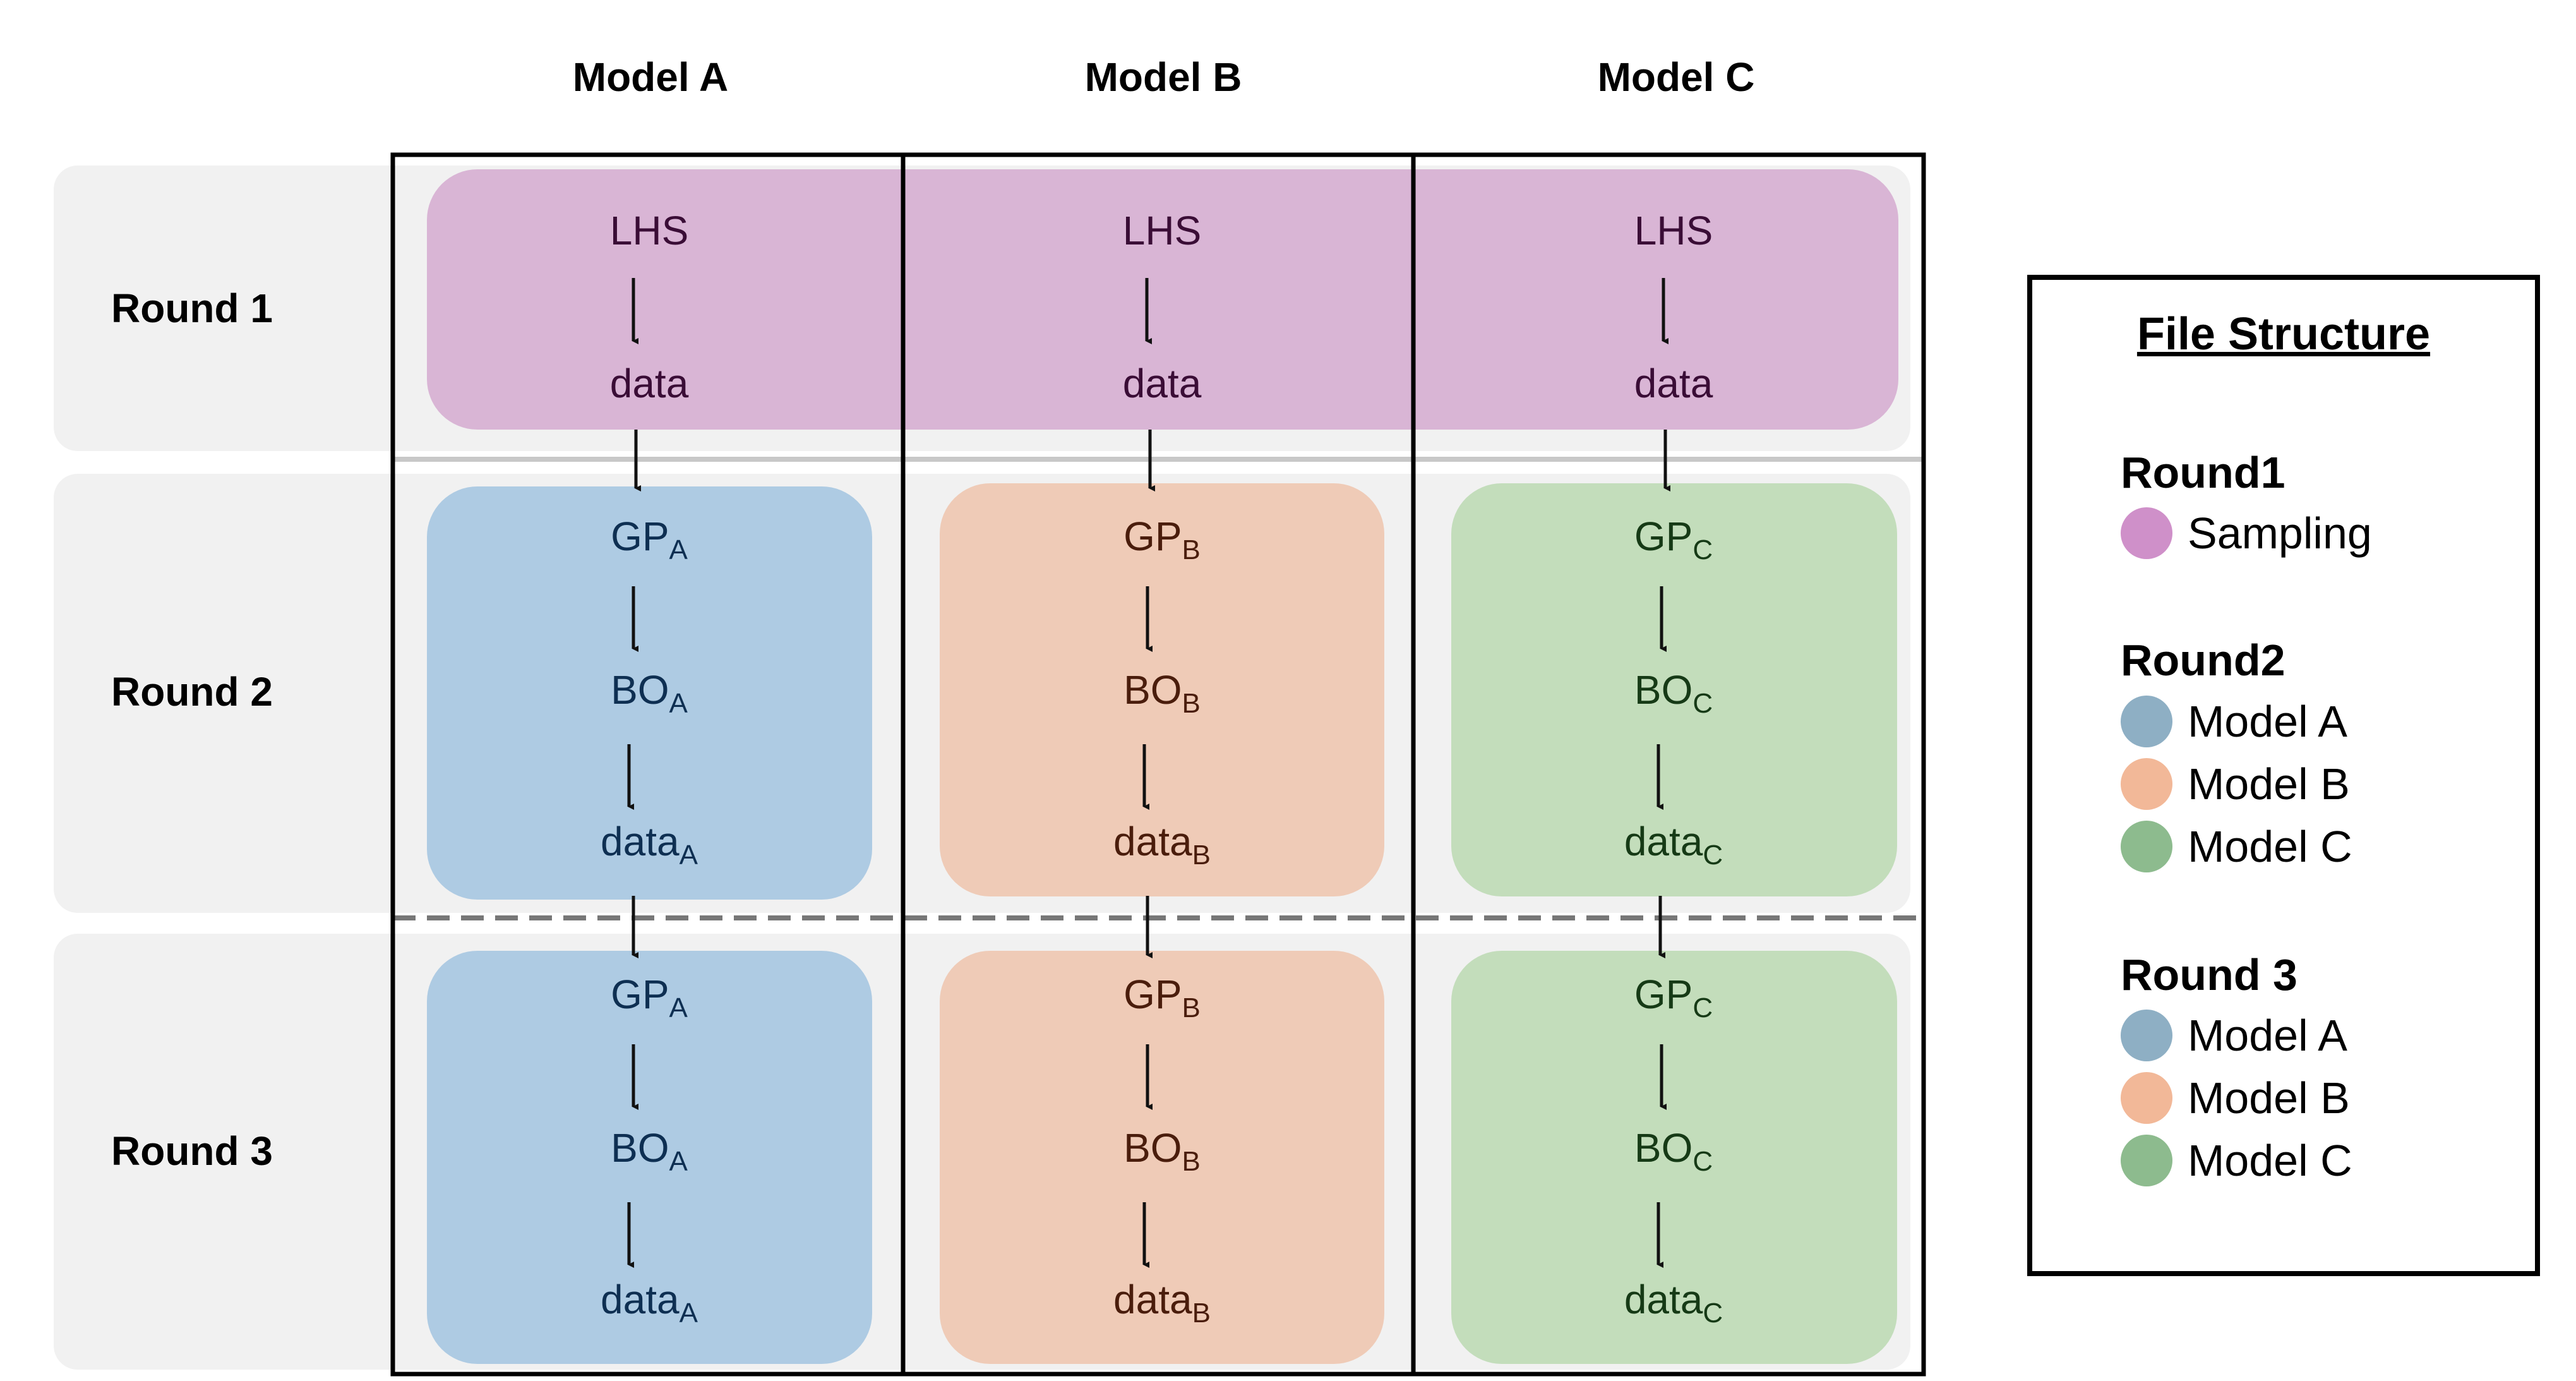 This screenshot has height=1381, width=2576. What do you see at coordinates (2235, 1098) in the screenshot?
I see `legend-item-round-3-model-b: Model B` at bounding box center [2235, 1098].